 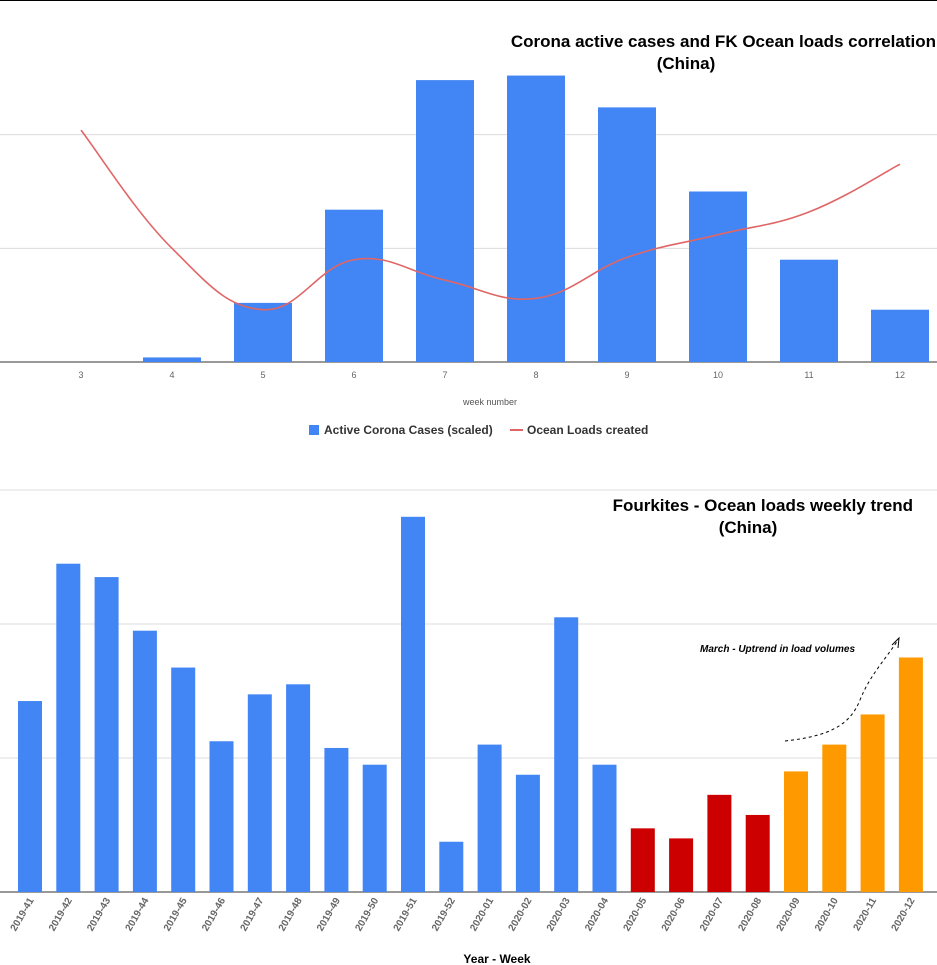 What do you see at coordinates (61, 915) in the screenshot?
I see `x-tick-label: 2019-42` at bounding box center [61, 915].